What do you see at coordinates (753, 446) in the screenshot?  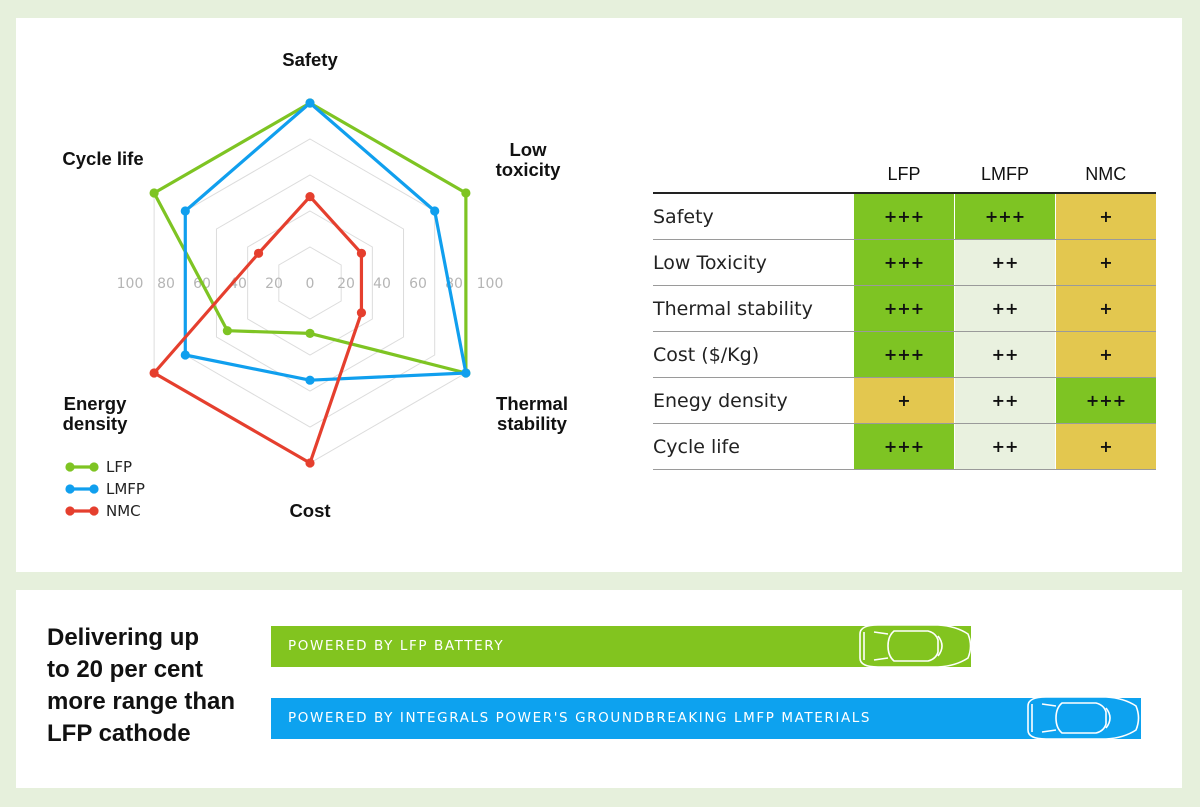 I see `row-label: Cycle life` at bounding box center [753, 446].